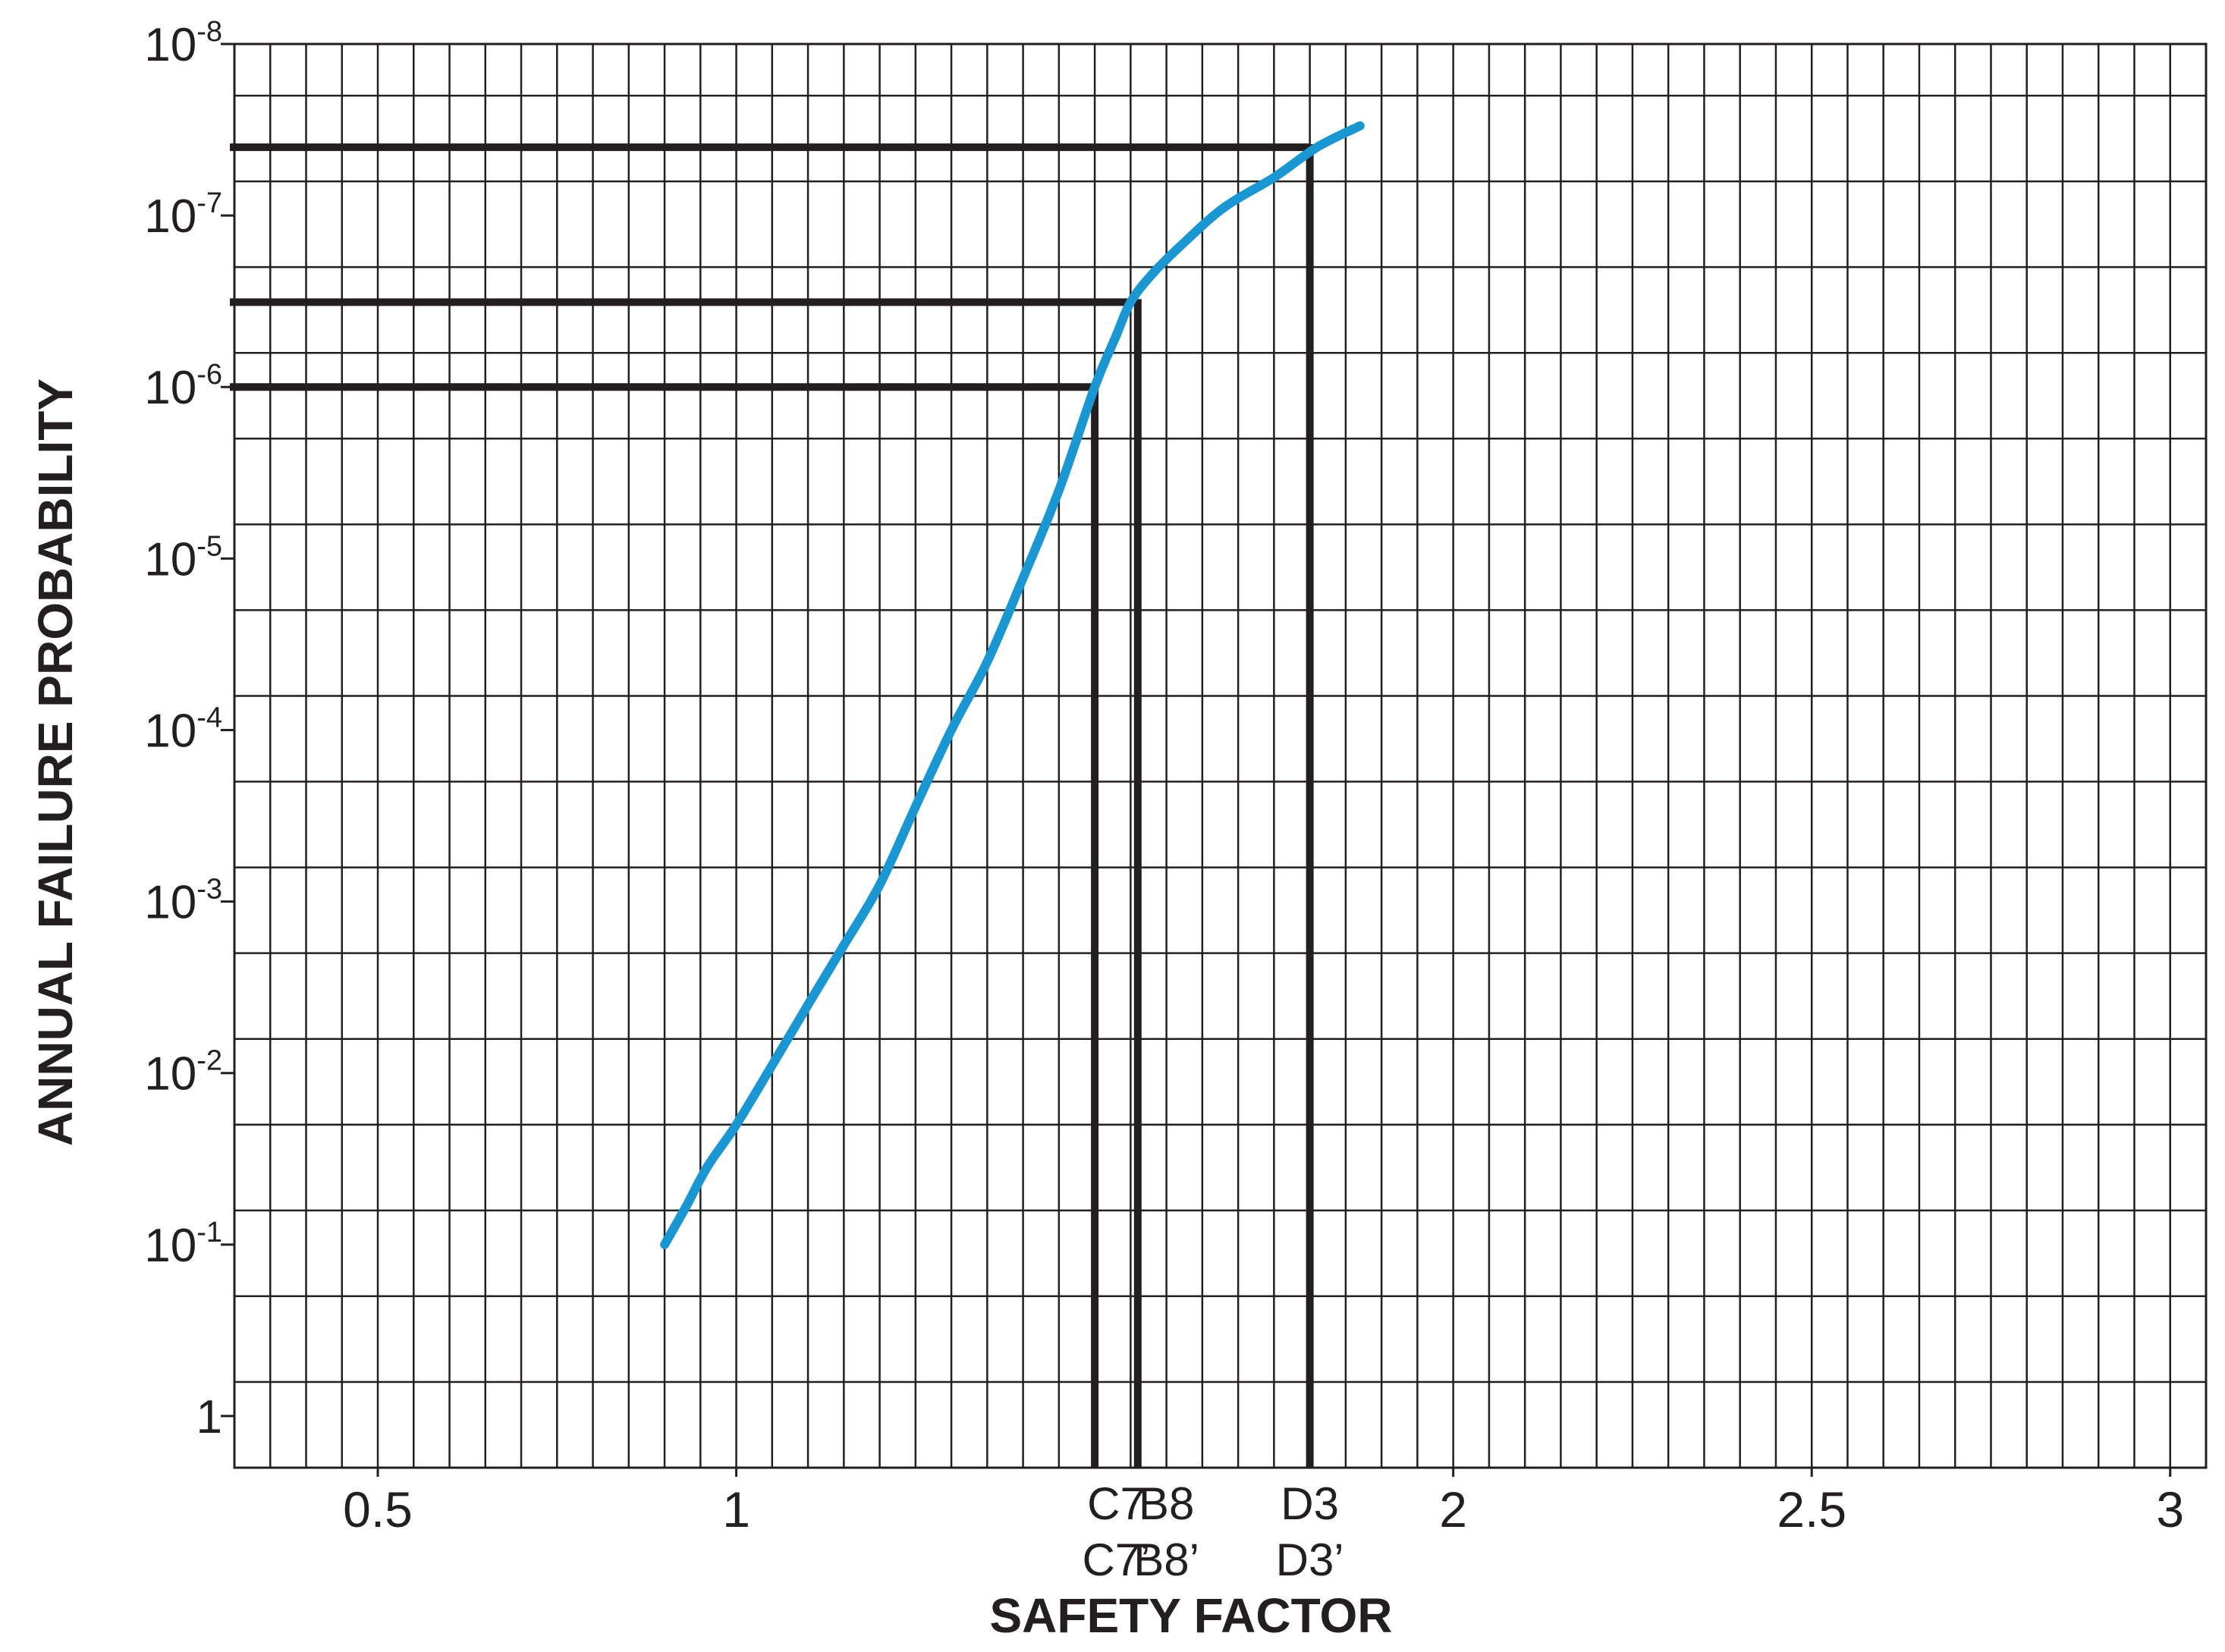 The height and width of the screenshot is (1652, 2225). What do you see at coordinates (183, 902) in the screenshot?
I see `y-tick-label: 10⁻³` at bounding box center [183, 902].